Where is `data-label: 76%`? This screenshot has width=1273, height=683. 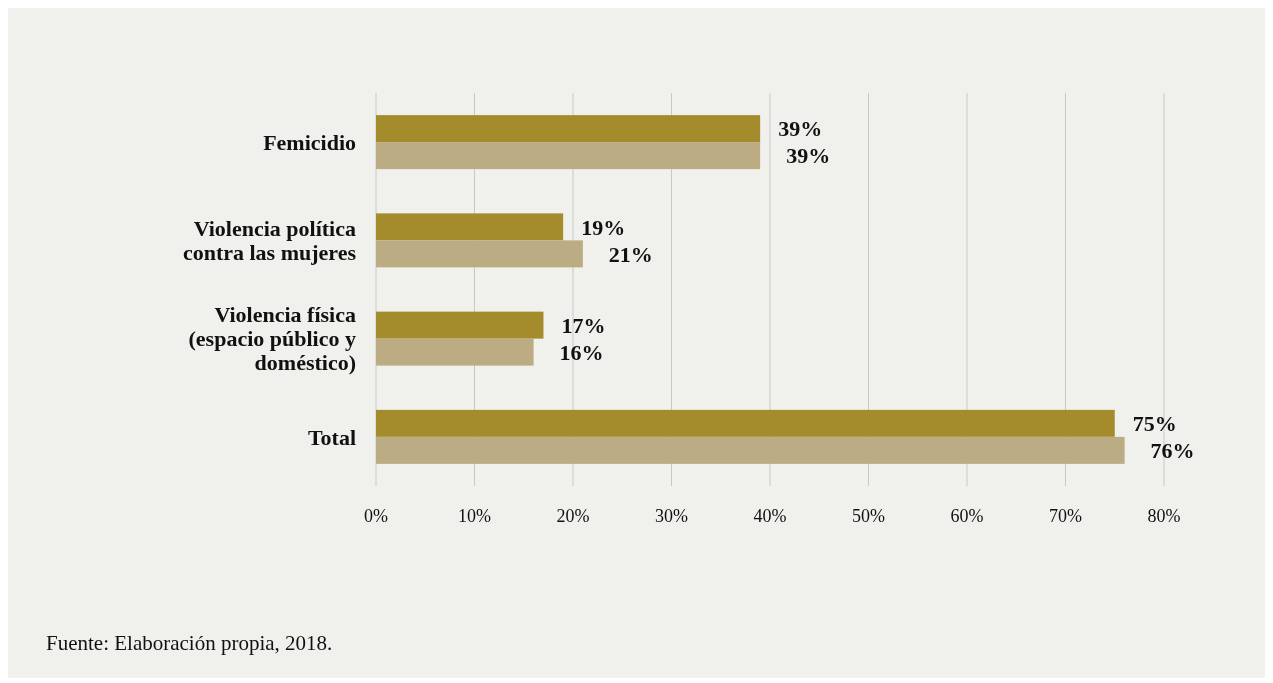 data-label: 76% is located at coordinates (1172, 451).